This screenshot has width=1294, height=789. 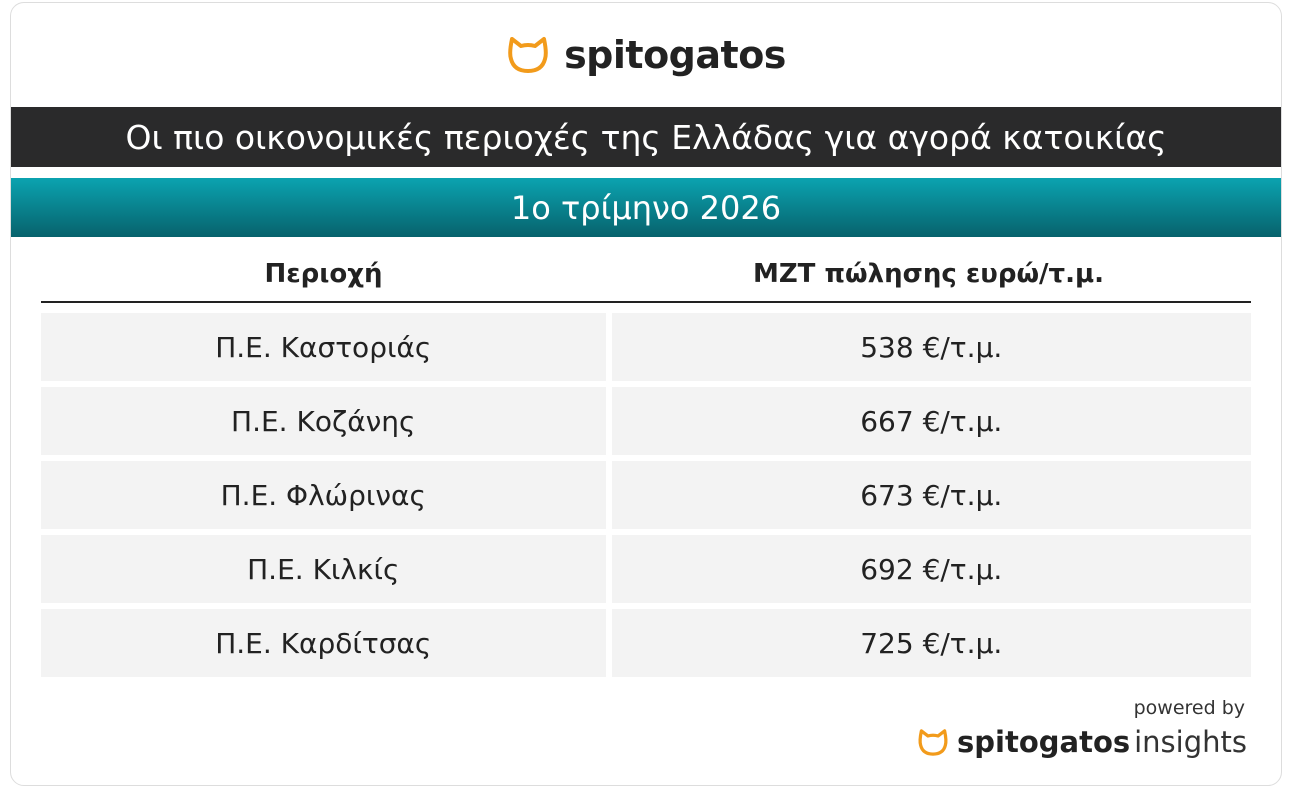 What do you see at coordinates (931, 347) in the screenshot?
I see `table-cell: 538 €/τ.μ.` at bounding box center [931, 347].